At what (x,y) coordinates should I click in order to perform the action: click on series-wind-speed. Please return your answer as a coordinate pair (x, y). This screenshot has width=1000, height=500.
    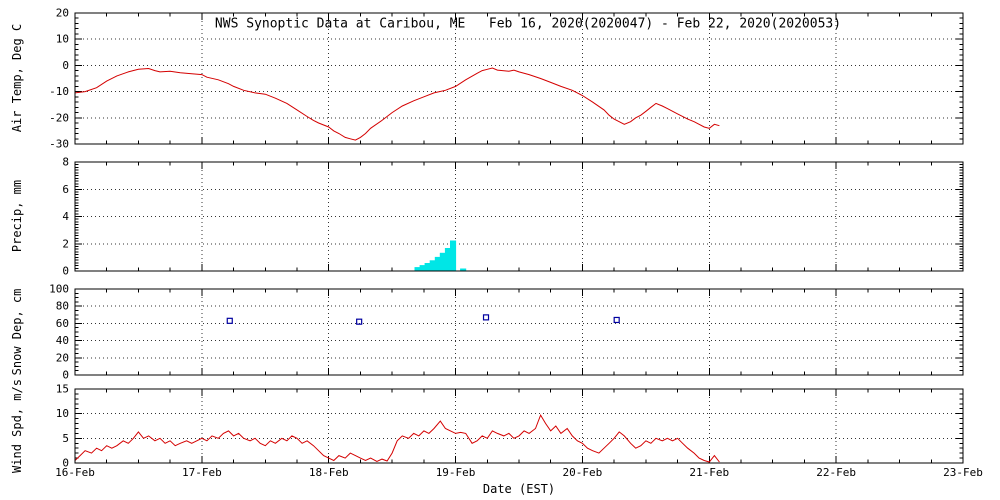
    Looking at the image, I should click on (397, 438).